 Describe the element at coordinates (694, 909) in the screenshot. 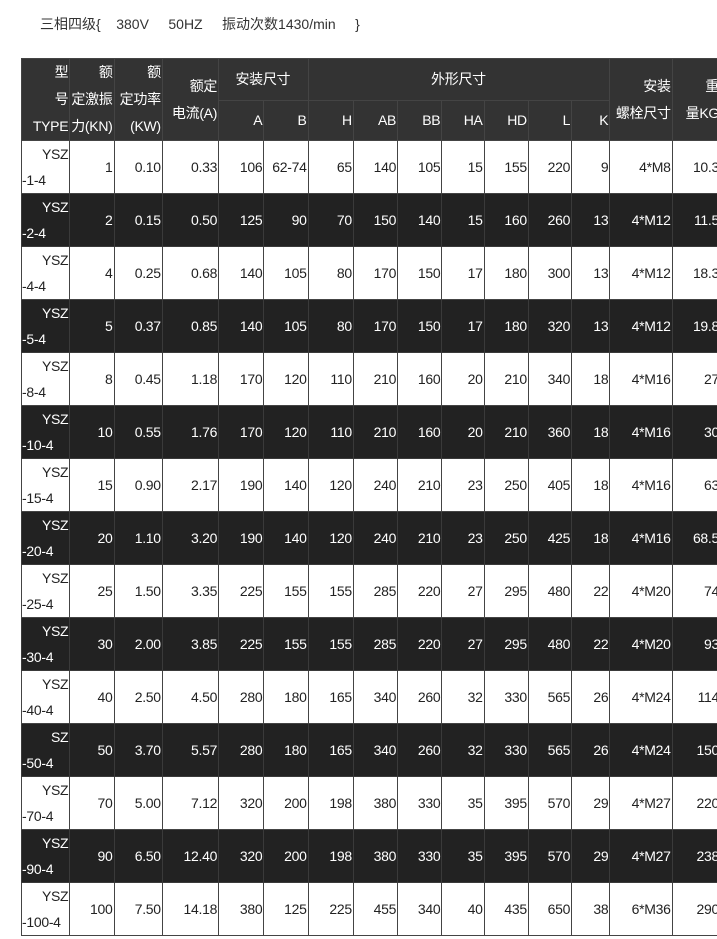

I see `cell: 290` at that location.